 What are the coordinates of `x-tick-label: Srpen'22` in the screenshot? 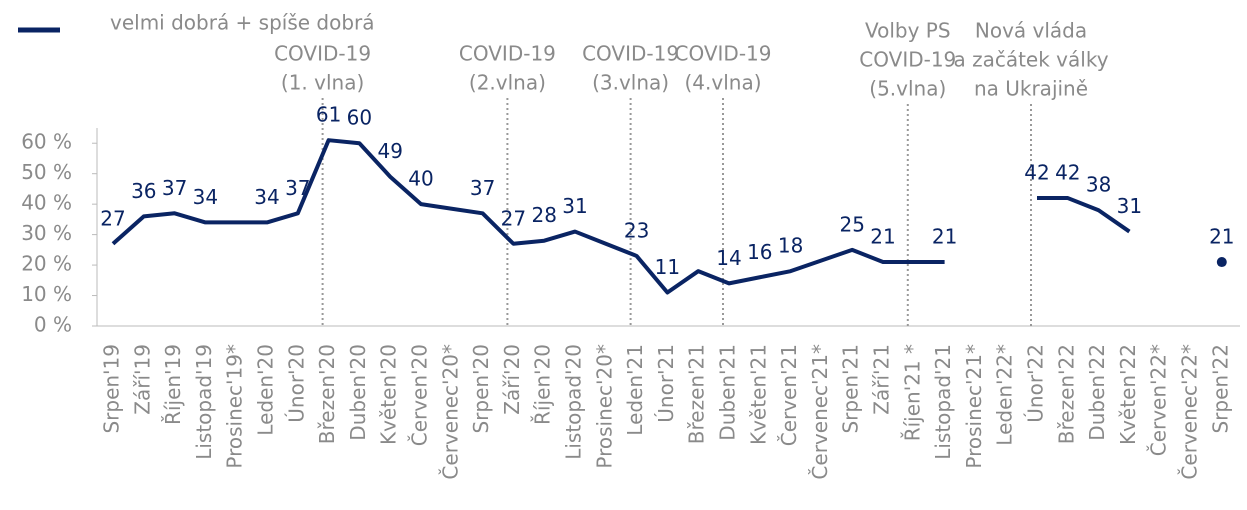 It's located at (1220, 389).